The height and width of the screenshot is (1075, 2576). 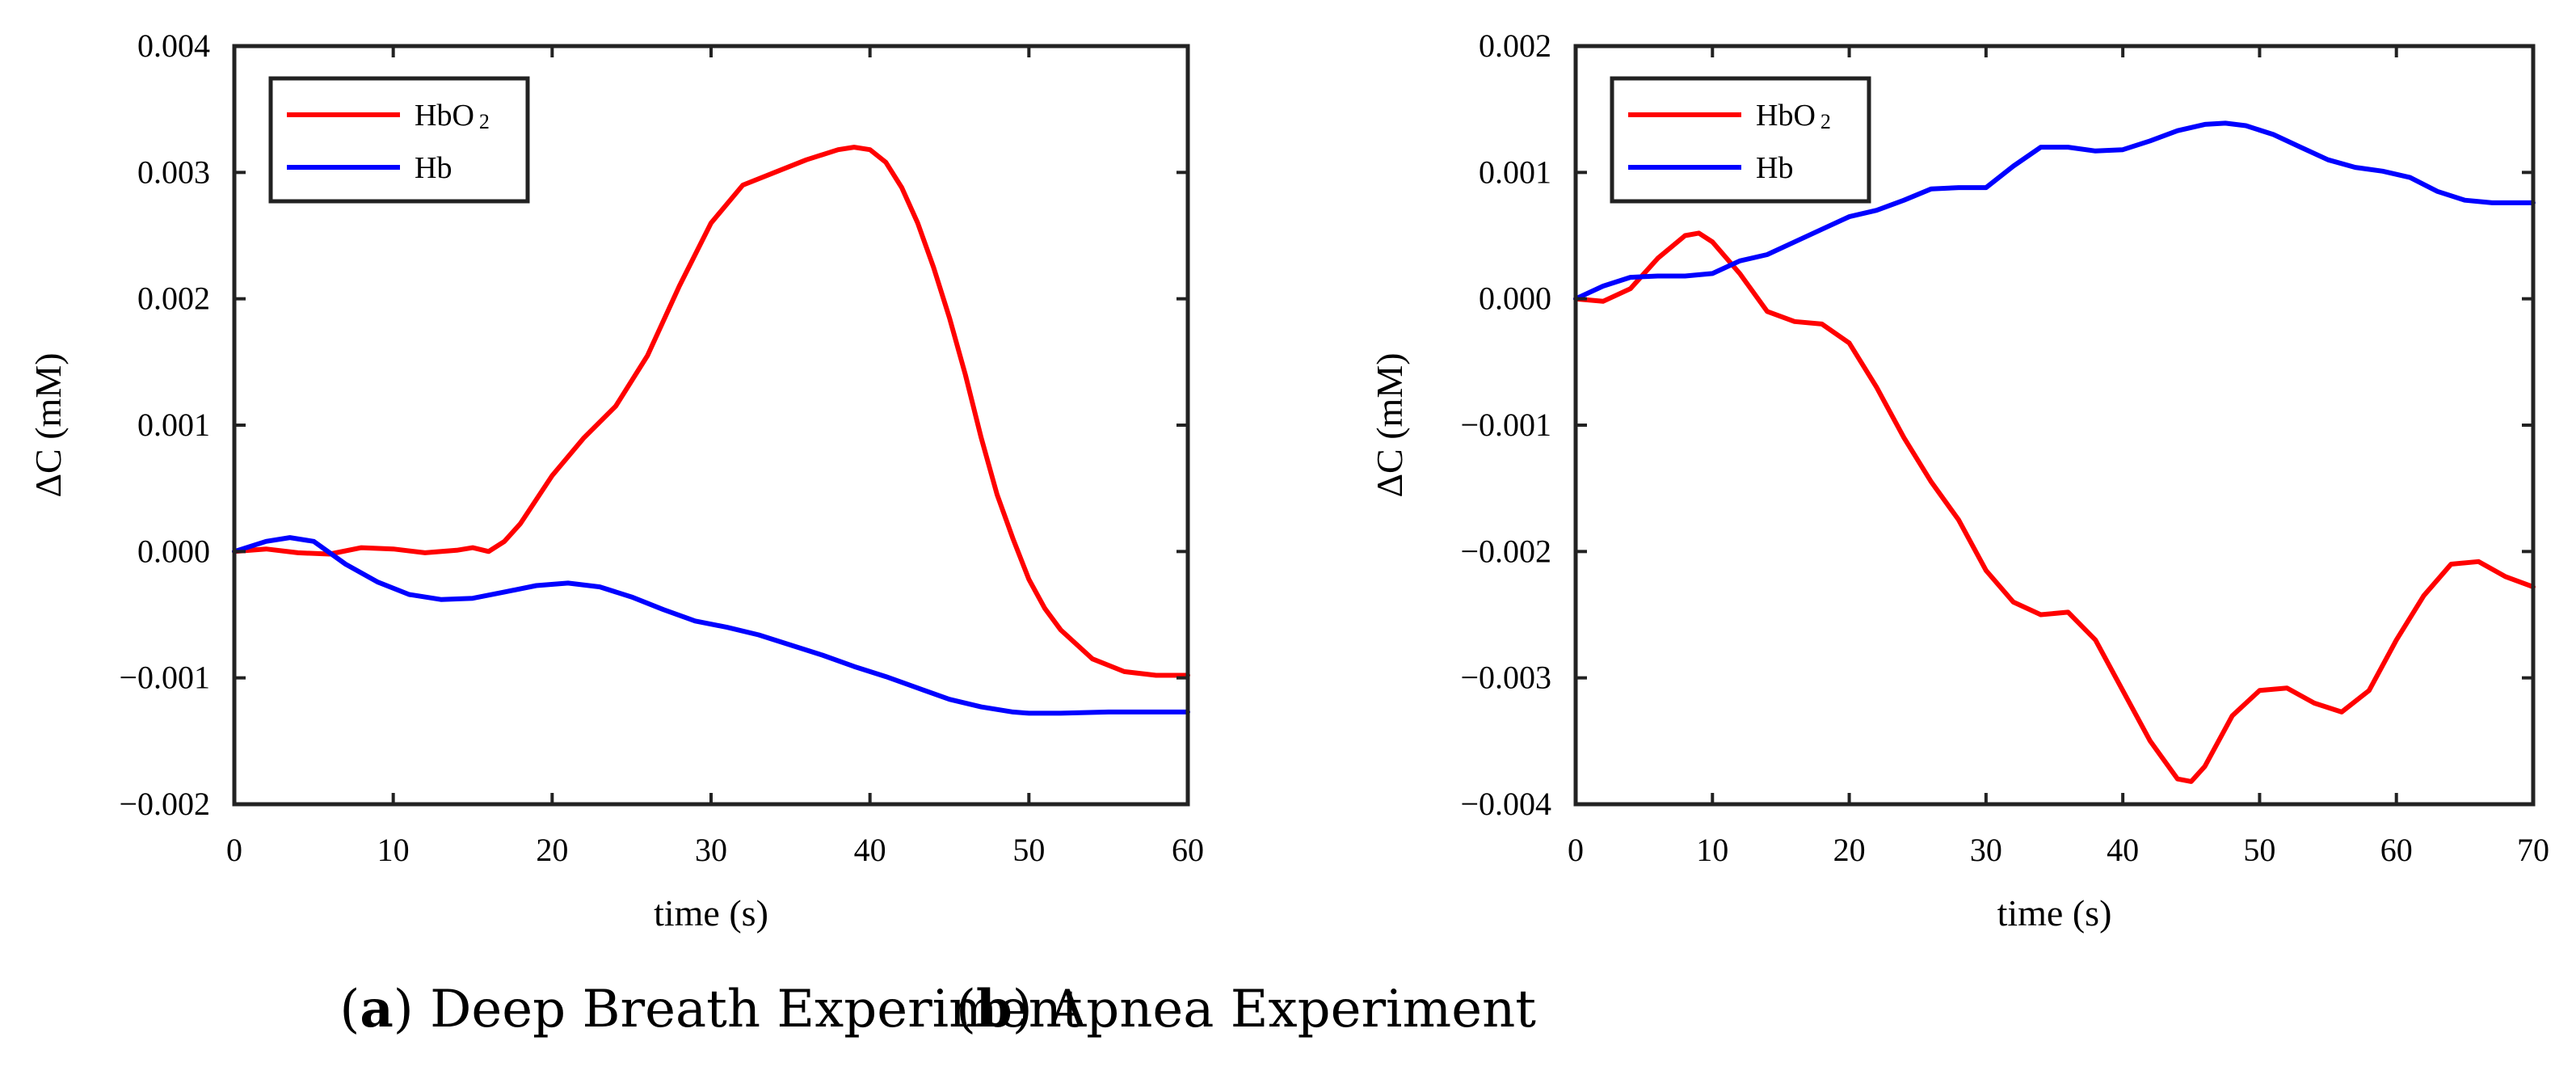 What do you see at coordinates (173, 172) in the screenshot?
I see `y-tick-label: 0.003` at bounding box center [173, 172].